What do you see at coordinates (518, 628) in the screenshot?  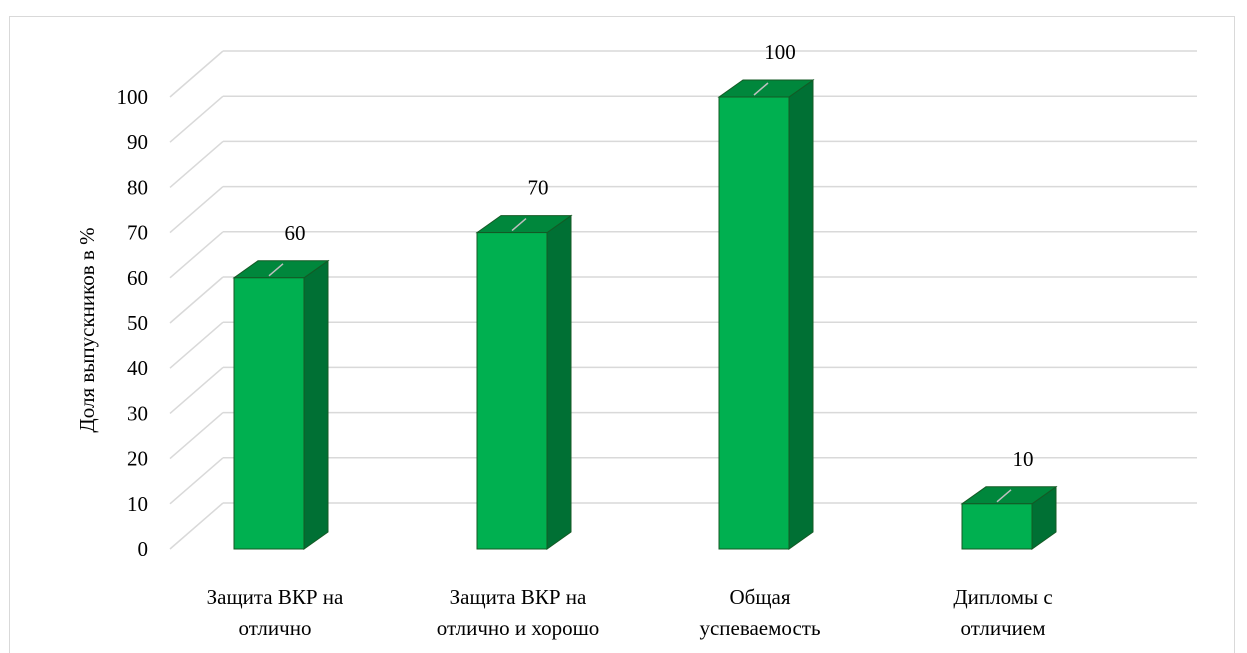 I see `category-label: отлично и хорошо` at bounding box center [518, 628].